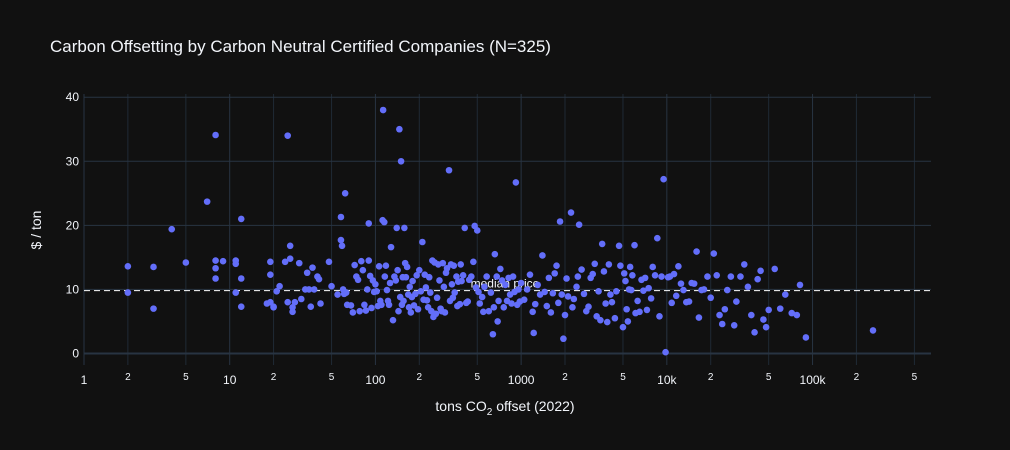 This screenshot has height=450, width=1010. Describe the element at coordinates (490, 412) in the screenshot. I see `x-axis-title-sub: 2` at that location.